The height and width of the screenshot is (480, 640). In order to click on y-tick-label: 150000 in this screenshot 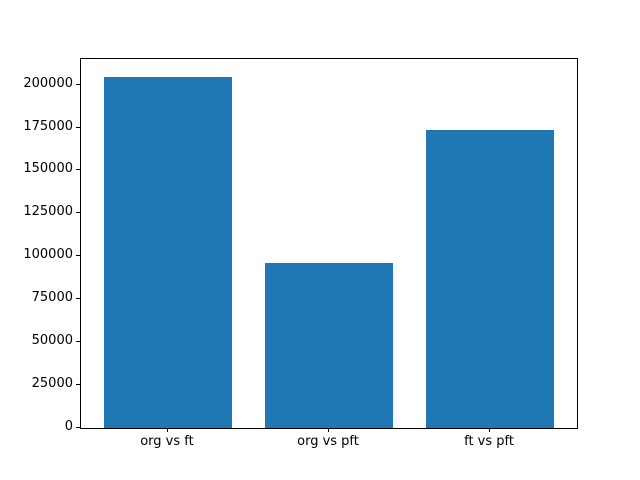, I will do `click(48, 169)`.